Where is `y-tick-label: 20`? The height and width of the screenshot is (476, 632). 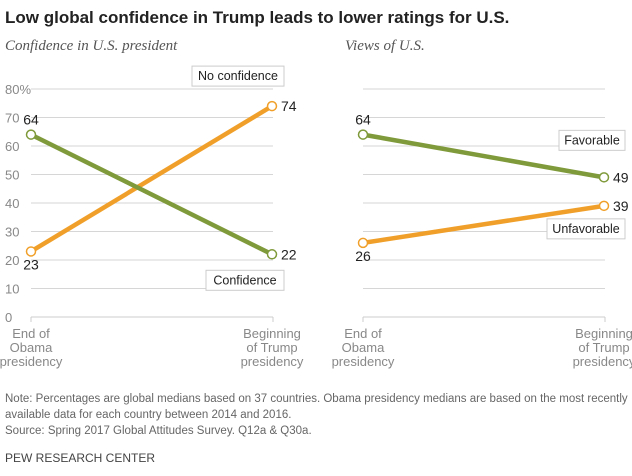 y-tick-label: 20 is located at coordinates (12, 260).